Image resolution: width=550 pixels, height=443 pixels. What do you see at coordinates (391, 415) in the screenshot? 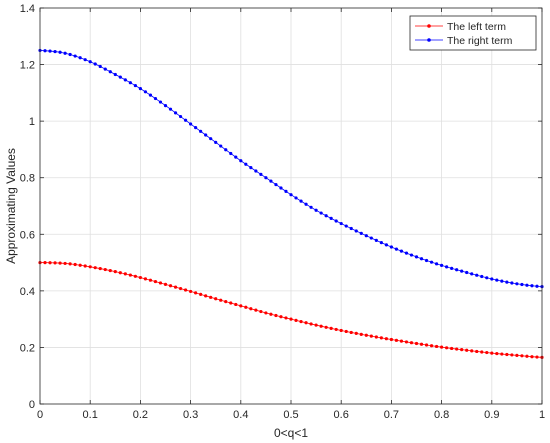
I see `x-tick-label: 0.7` at bounding box center [391, 415].